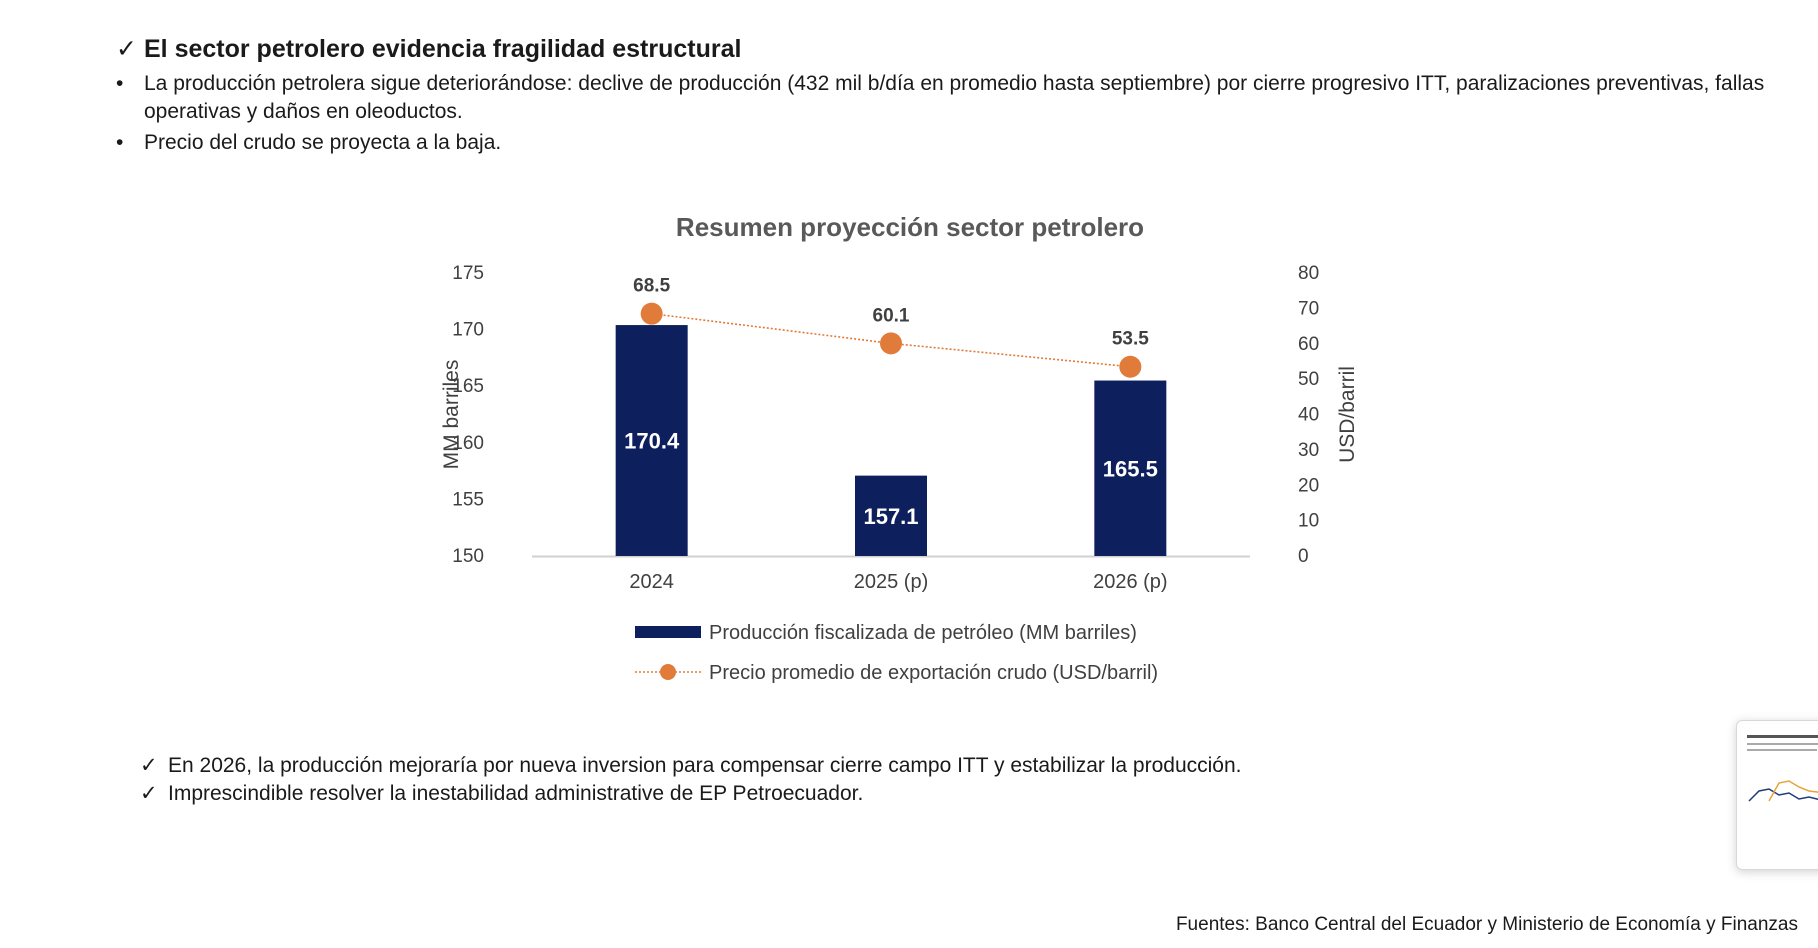 The height and width of the screenshot is (948, 1818). What do you see at coordinates (1308, 379) in the screenshot?
I see `right-axis-tick-label: 50` at bounding box center [1308, 379].